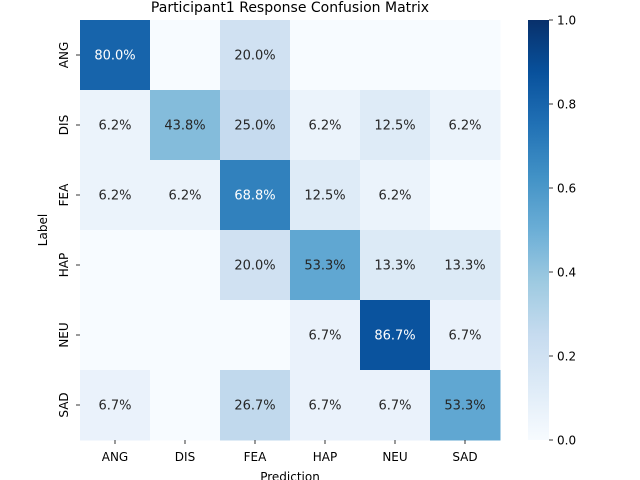 This screenshot has height=480, width=640. I want to click on y-tick-label: FEA, so click(64, 194).